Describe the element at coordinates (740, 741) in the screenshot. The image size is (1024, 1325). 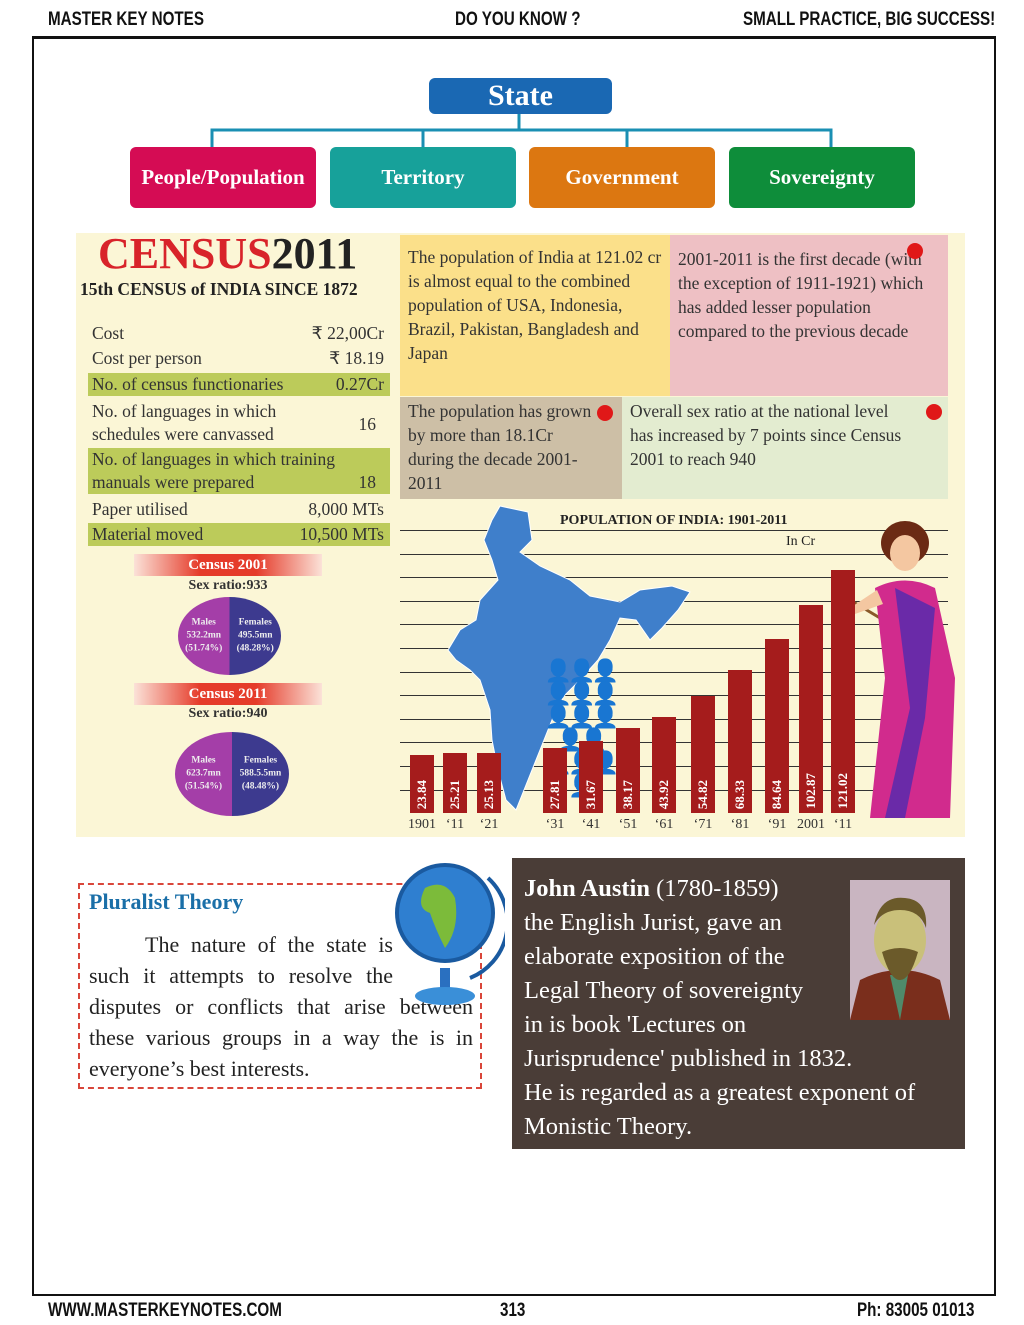
I see `chart-bar: 68.33` at that location.